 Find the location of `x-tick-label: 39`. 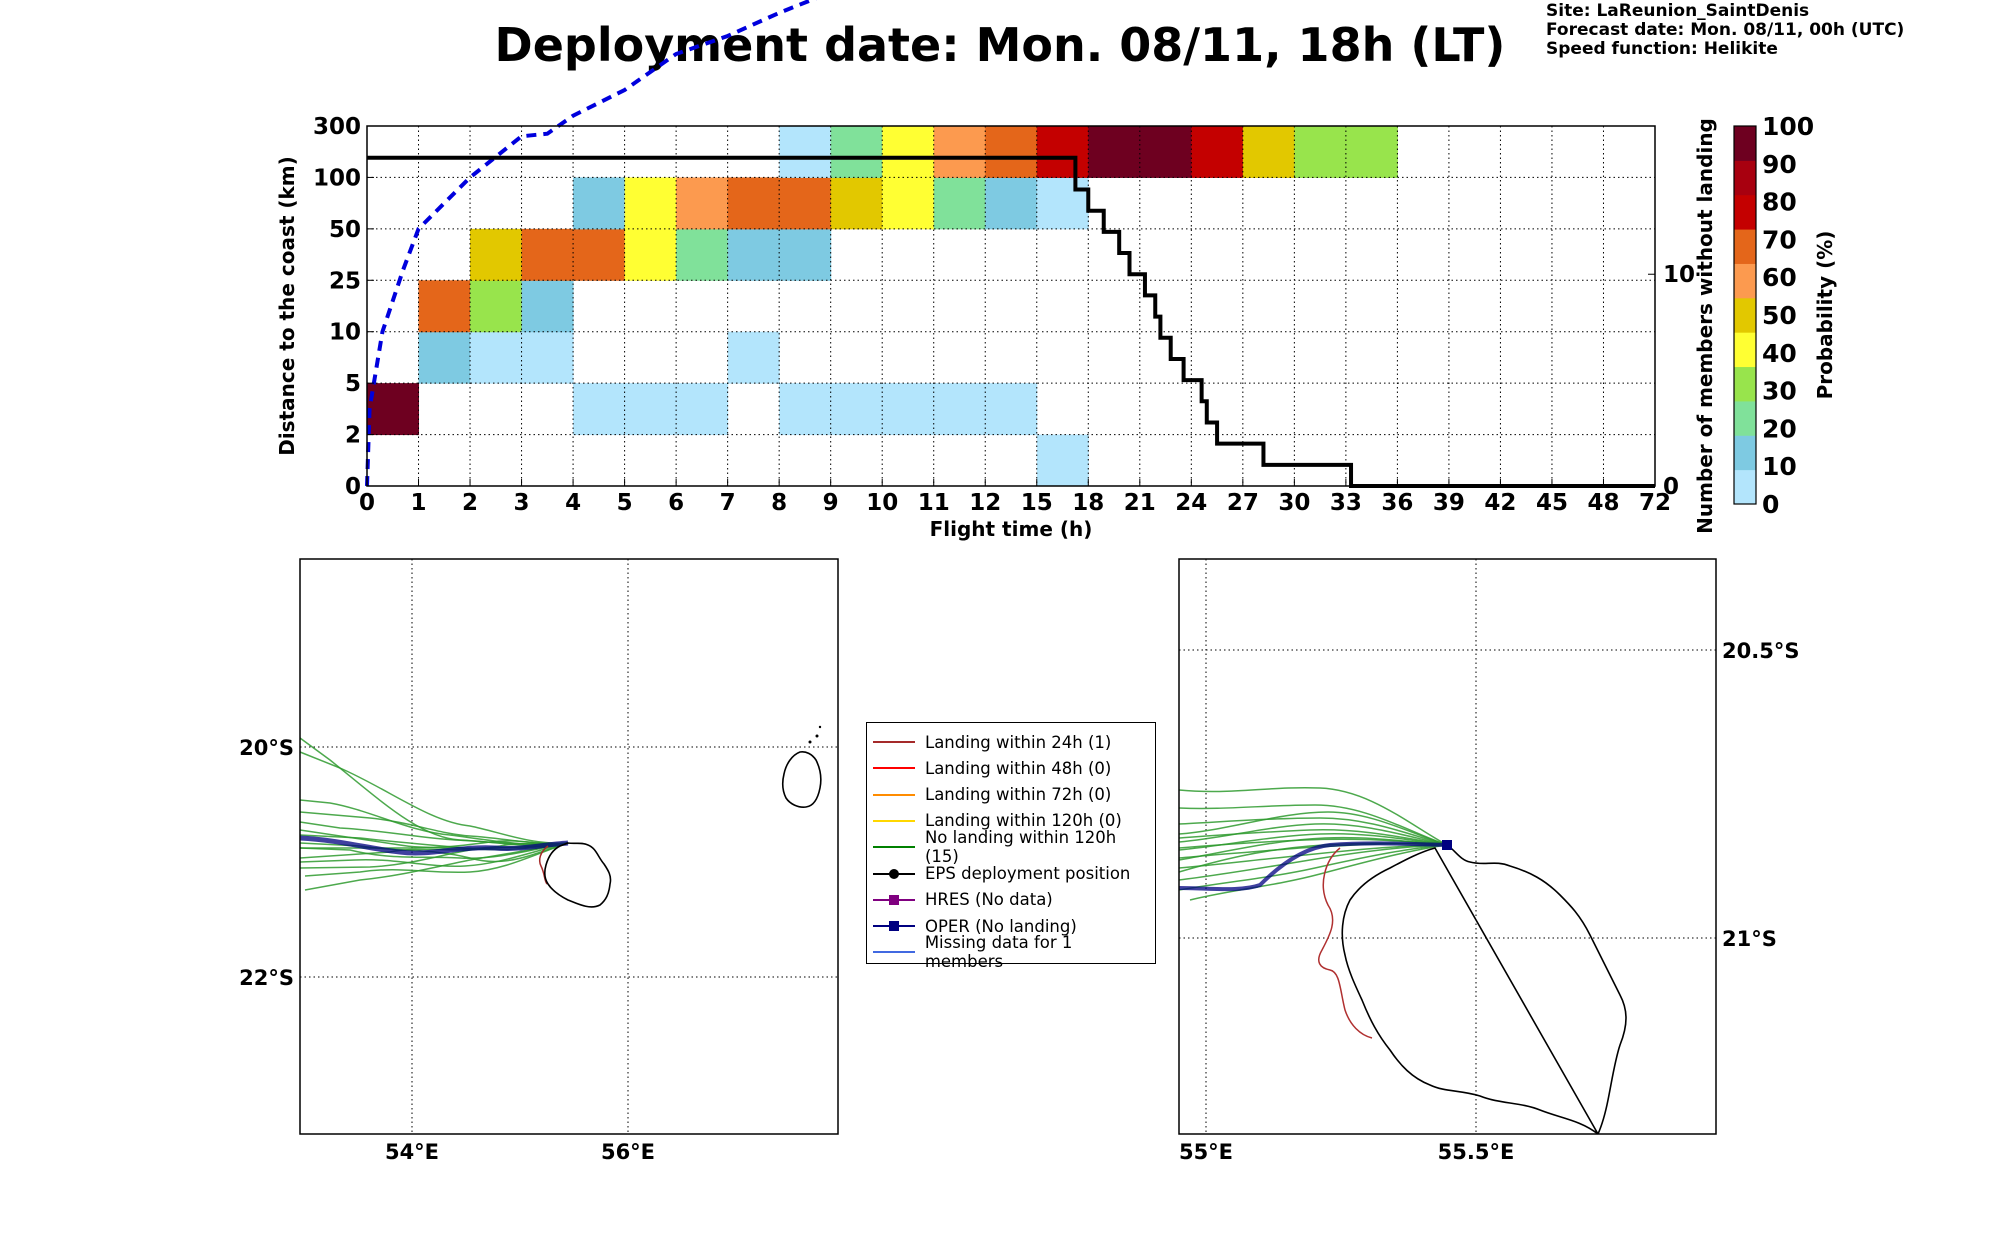

x-tick-label: 39 is located at coordinates (1449, 503).